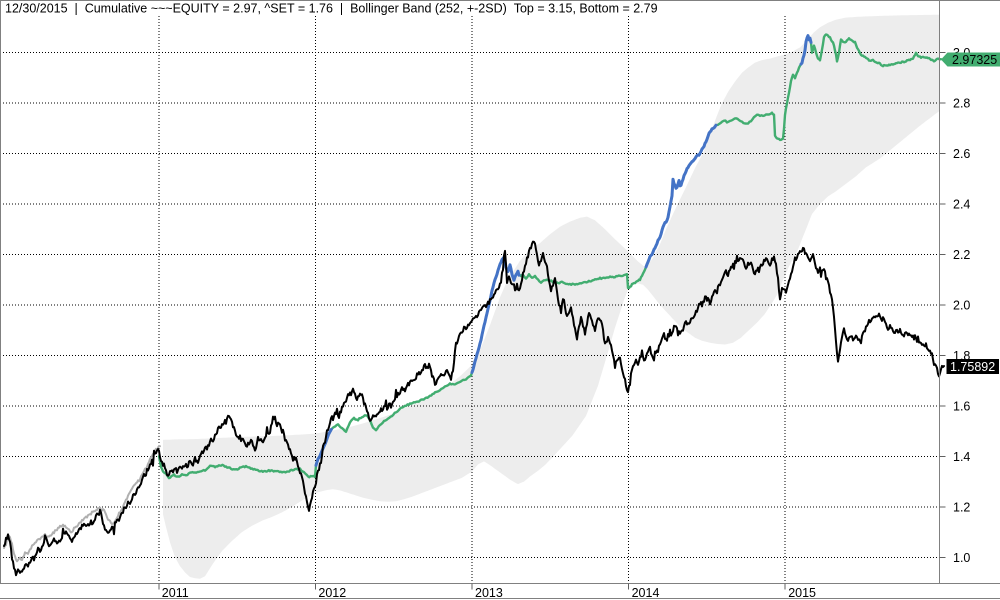  What do you see at coordinates (961, 204) in the screenshot?
I see `svg-text: 2.4` at bounding box center [961, 204].